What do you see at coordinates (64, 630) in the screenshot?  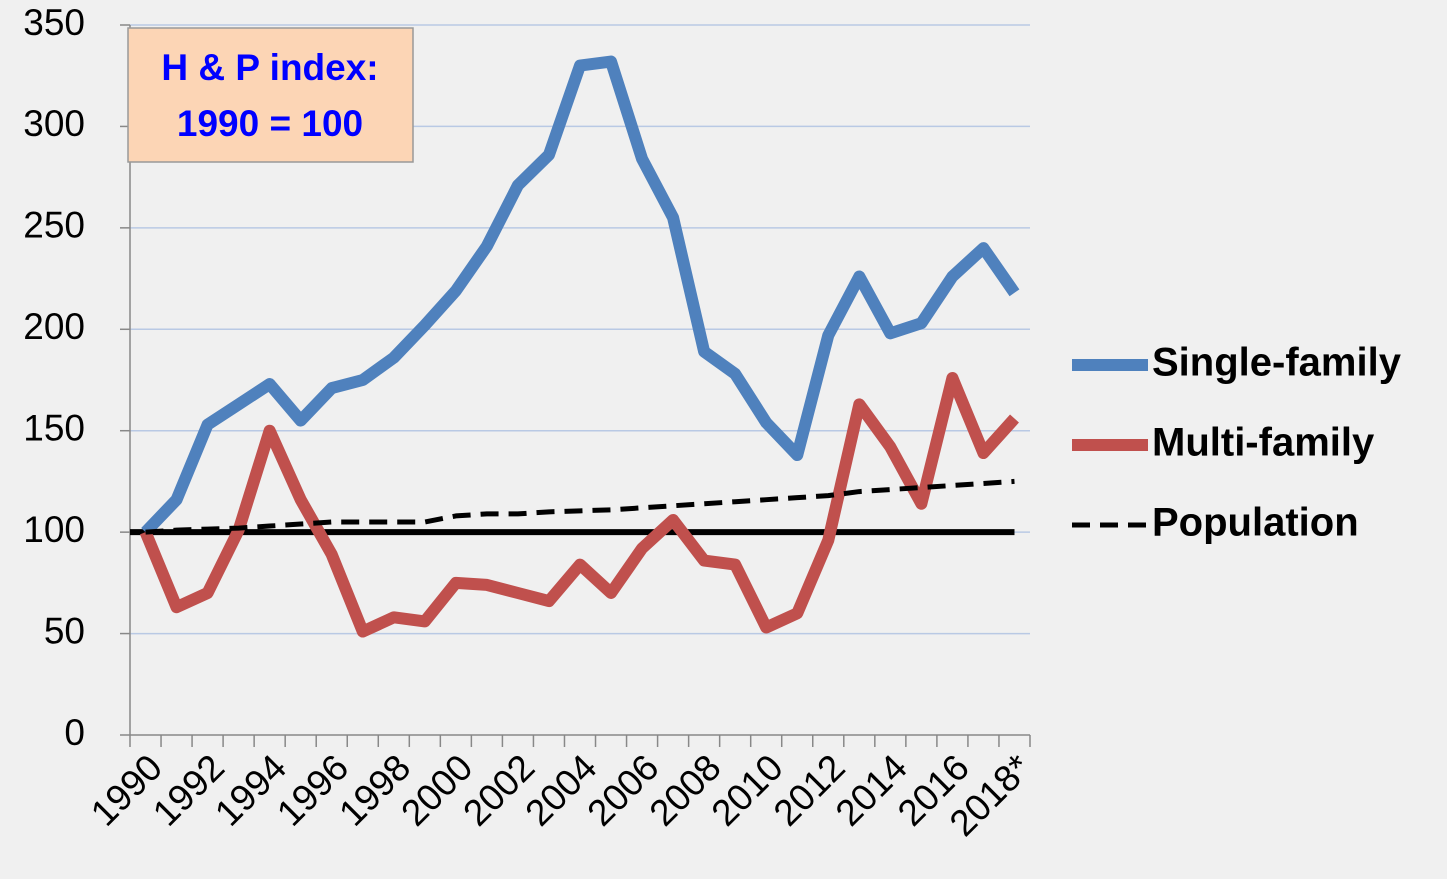 I see `y-tick-label: 50` at bounding box center [64, 630].